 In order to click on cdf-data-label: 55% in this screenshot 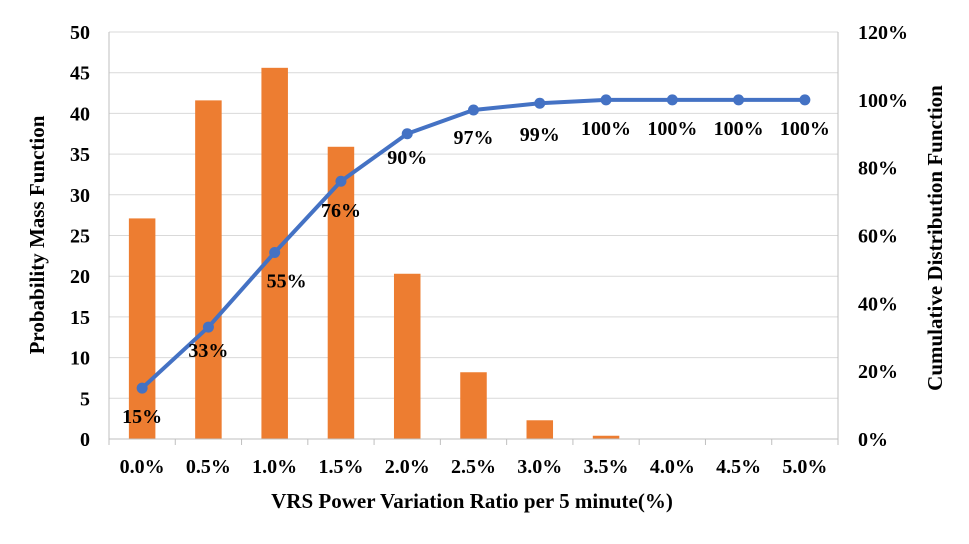, I will do `click(287, 281)`.